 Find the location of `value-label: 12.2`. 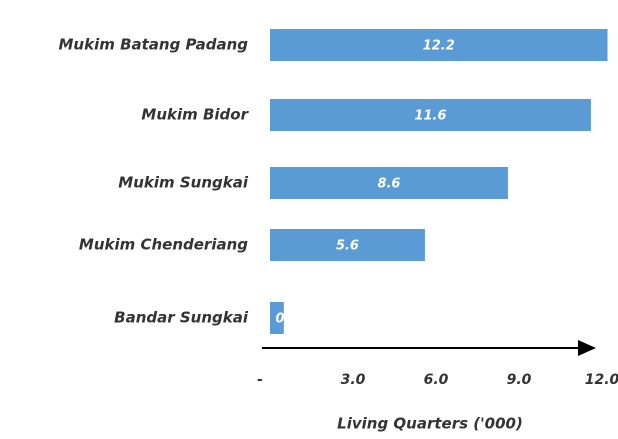

value-label: 12.2 is located at coordinates (439, 46).